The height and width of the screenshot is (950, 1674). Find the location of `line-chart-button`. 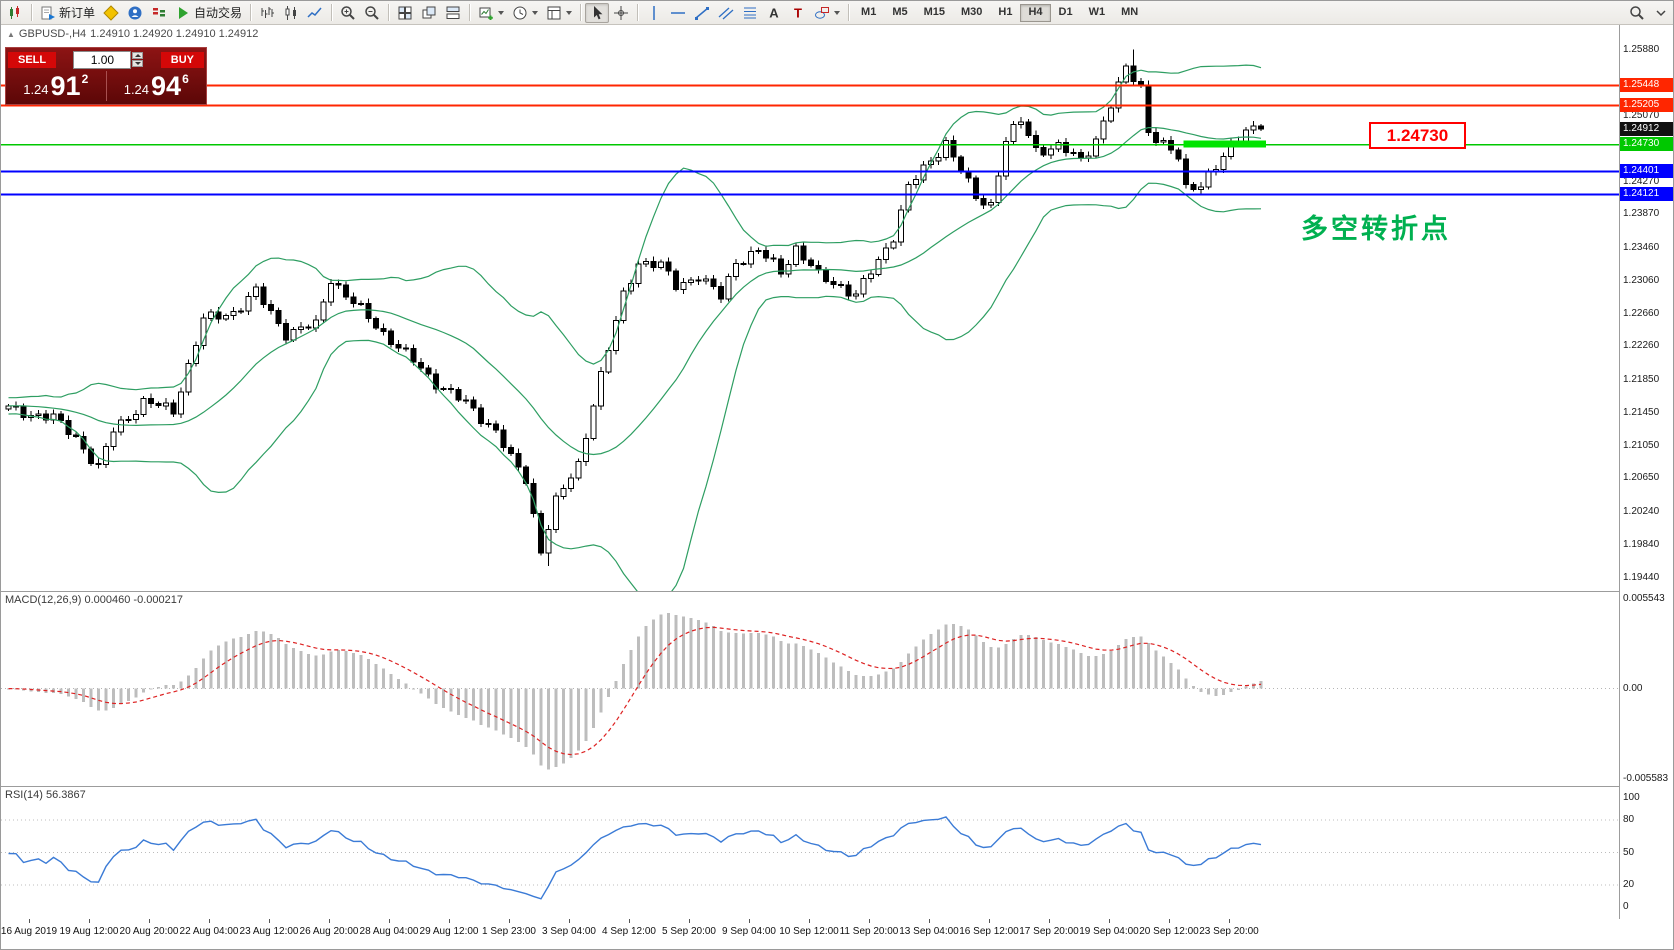

line-chart-button is located at coordinates (315, 13).